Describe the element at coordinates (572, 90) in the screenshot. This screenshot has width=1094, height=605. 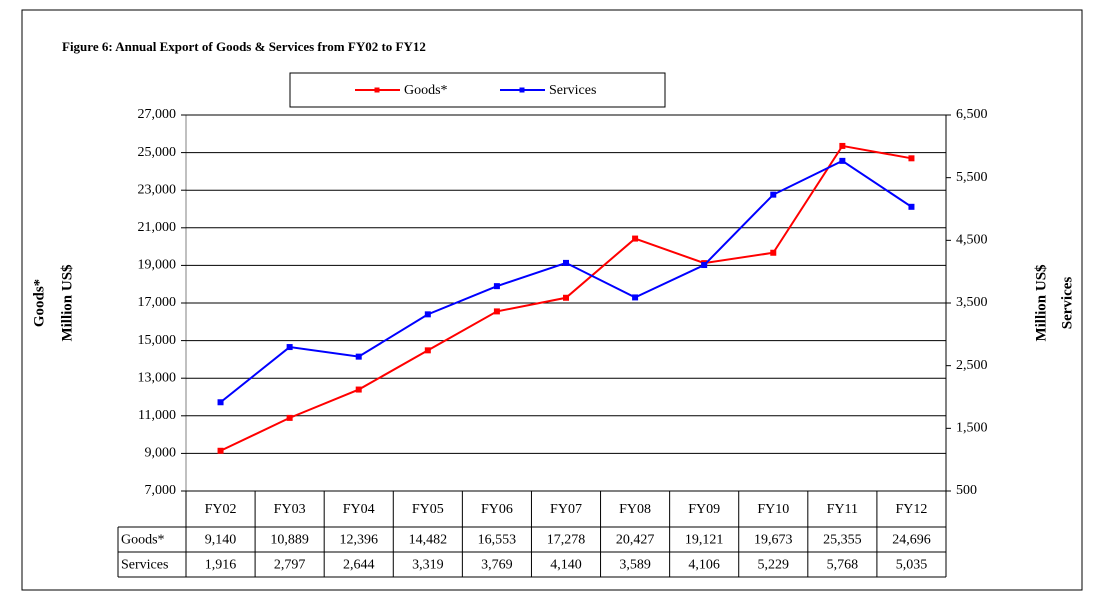
I see `legend-label: Services` at that location.